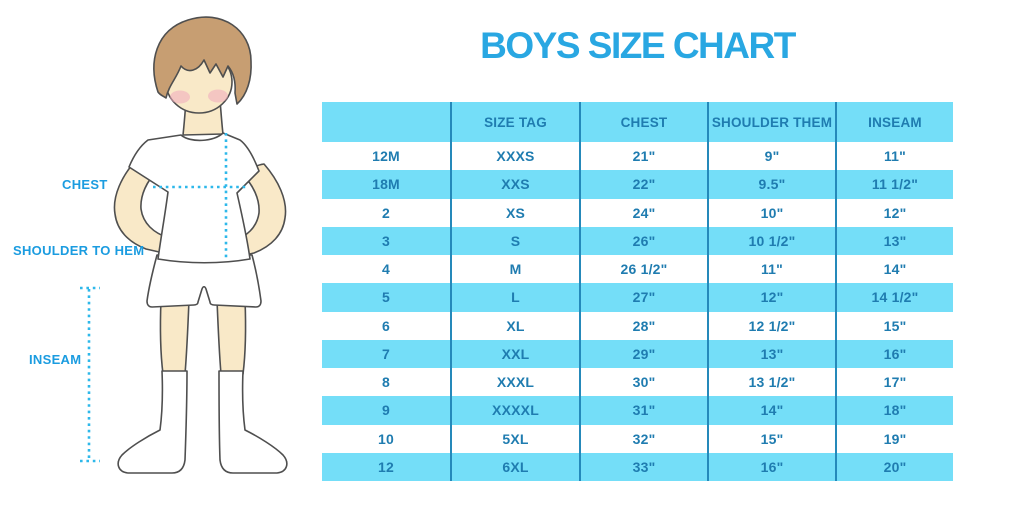 This screenshot has height=512, width=1024. Describe the element at coordinates (79, 250) in the screenshot. I see `shoulder-to-hem-label: SHOULDER TO HEM` at that location.